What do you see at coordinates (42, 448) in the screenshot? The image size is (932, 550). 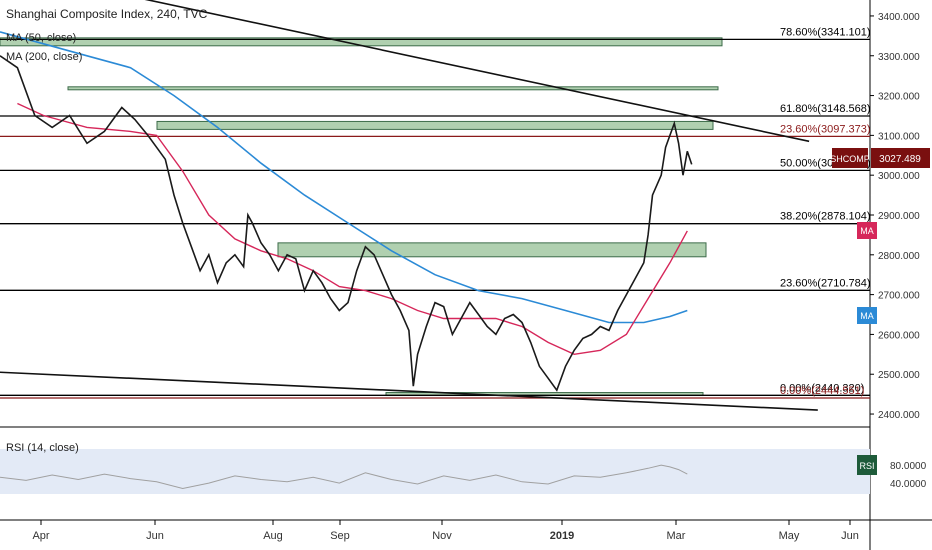 I see `rsi-title: RSI (14, close)` at bounding box center [42, 448].